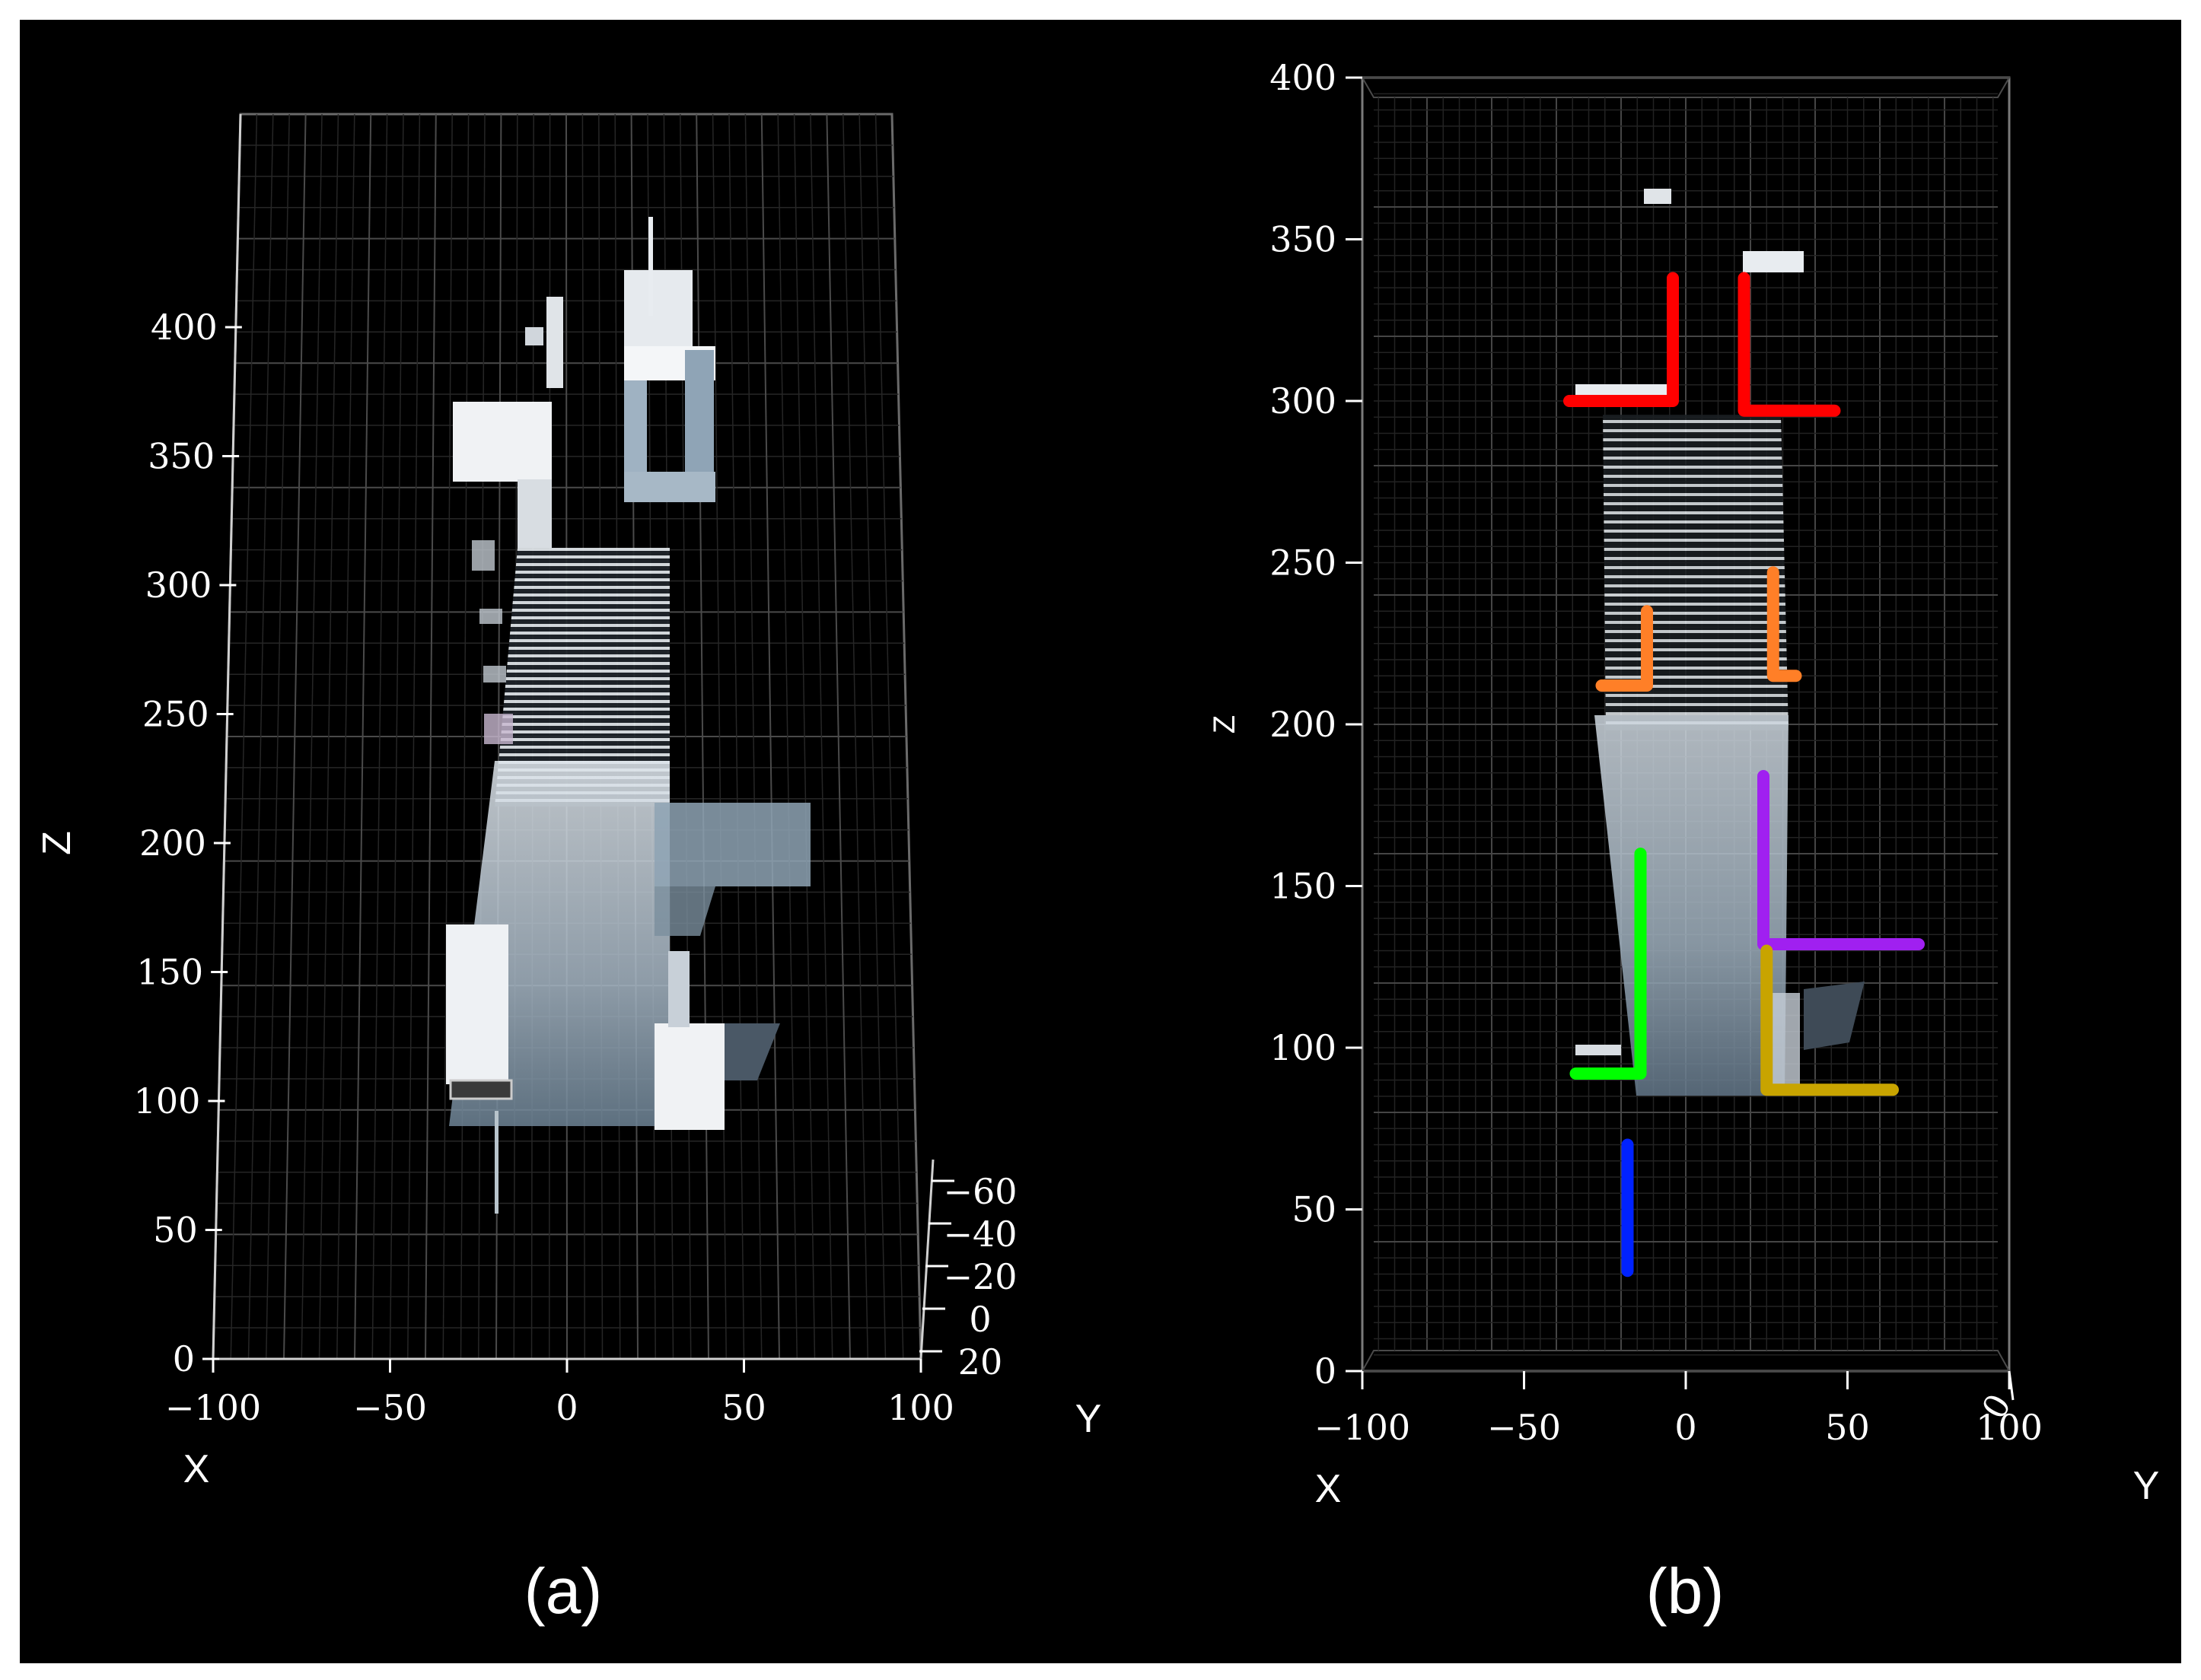 The image size is (2201, 1680). Describe the element at coordinates (980, 1234) in the screenshot. I see `panel-a-y-tick-label: −40` at that location.